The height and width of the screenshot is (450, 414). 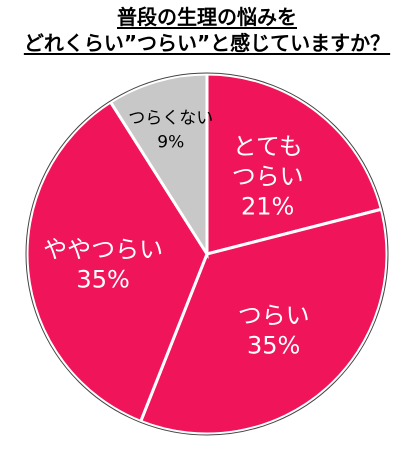 What do you see at coordinates (103, 250) in the screenshot?
I see `slice-category-label: ややつらい` at bounding box center [103, 250].